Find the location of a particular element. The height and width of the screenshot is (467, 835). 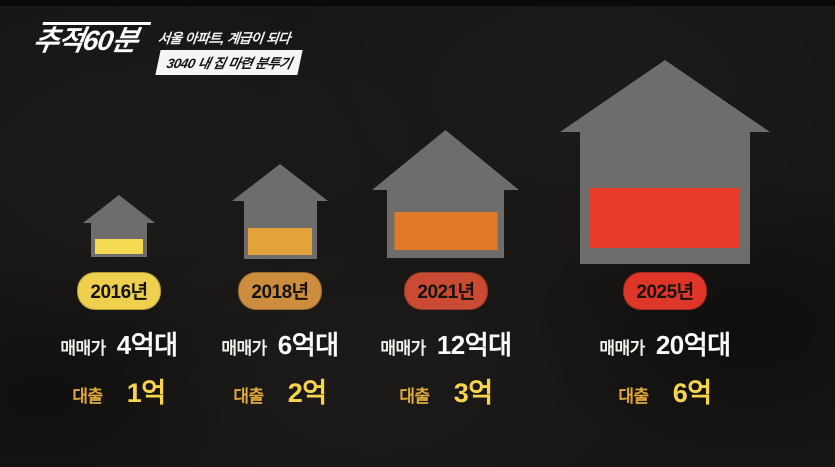

loan-row: 대출 1억 is located at coordinates (119, 390).